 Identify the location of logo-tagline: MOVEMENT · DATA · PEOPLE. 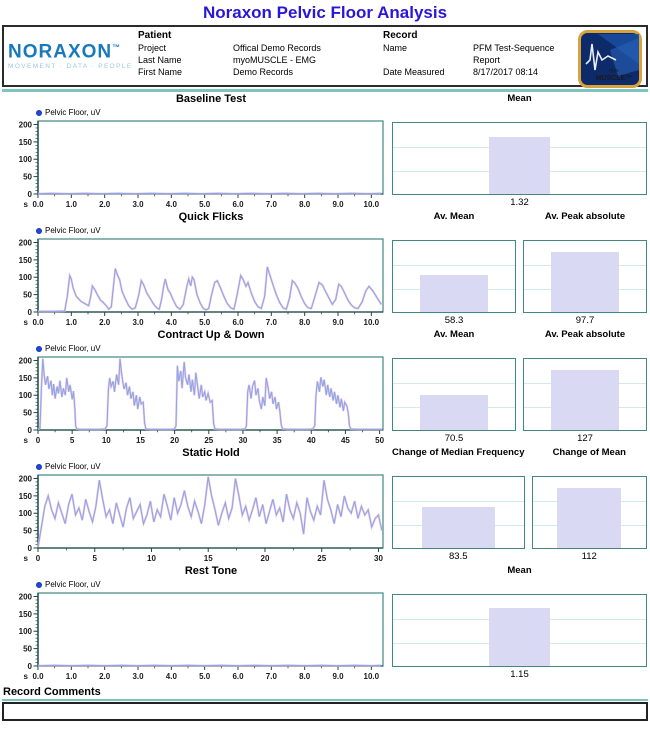
(70, 67).